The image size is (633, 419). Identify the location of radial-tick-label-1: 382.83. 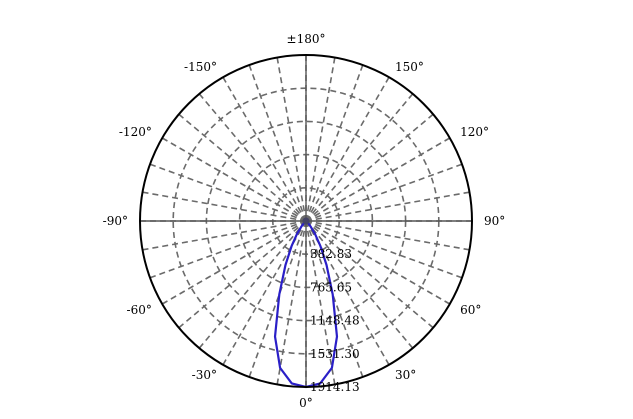
(331, 254).